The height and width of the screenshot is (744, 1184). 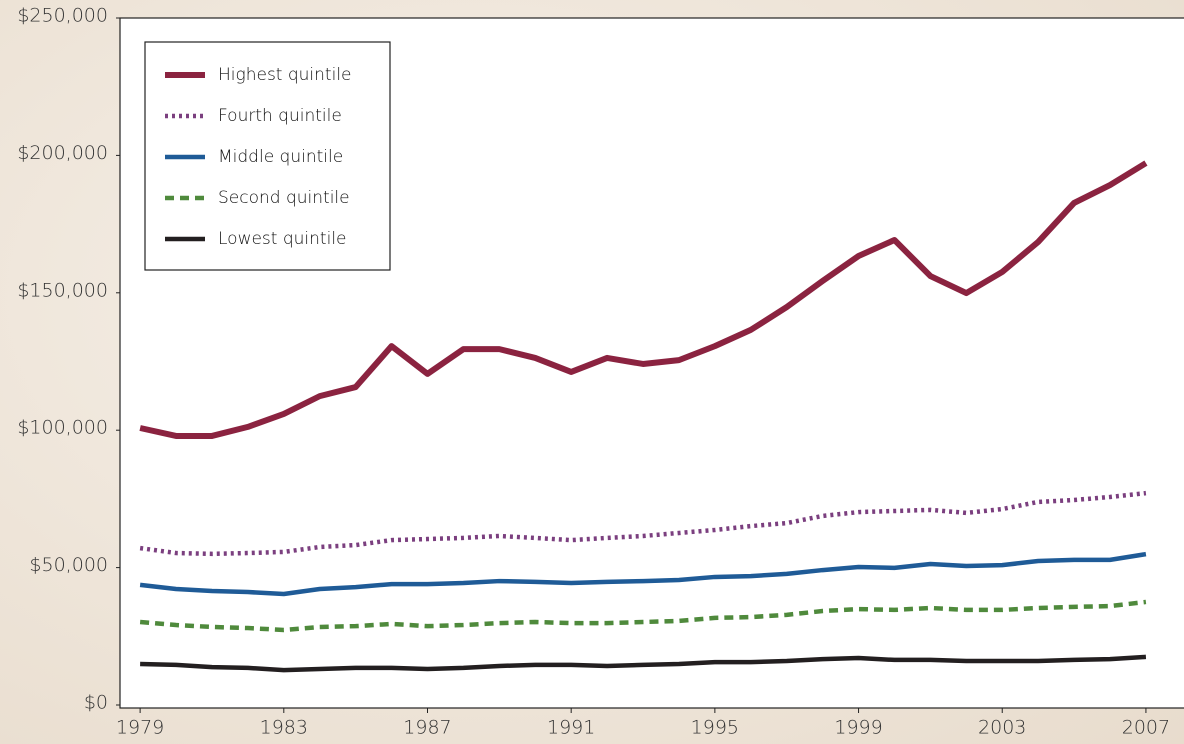 What do you see at coordinates (858, 728) in the screenshot?
I see `x-tick-label: 1999` at bounding box center [858, 728].